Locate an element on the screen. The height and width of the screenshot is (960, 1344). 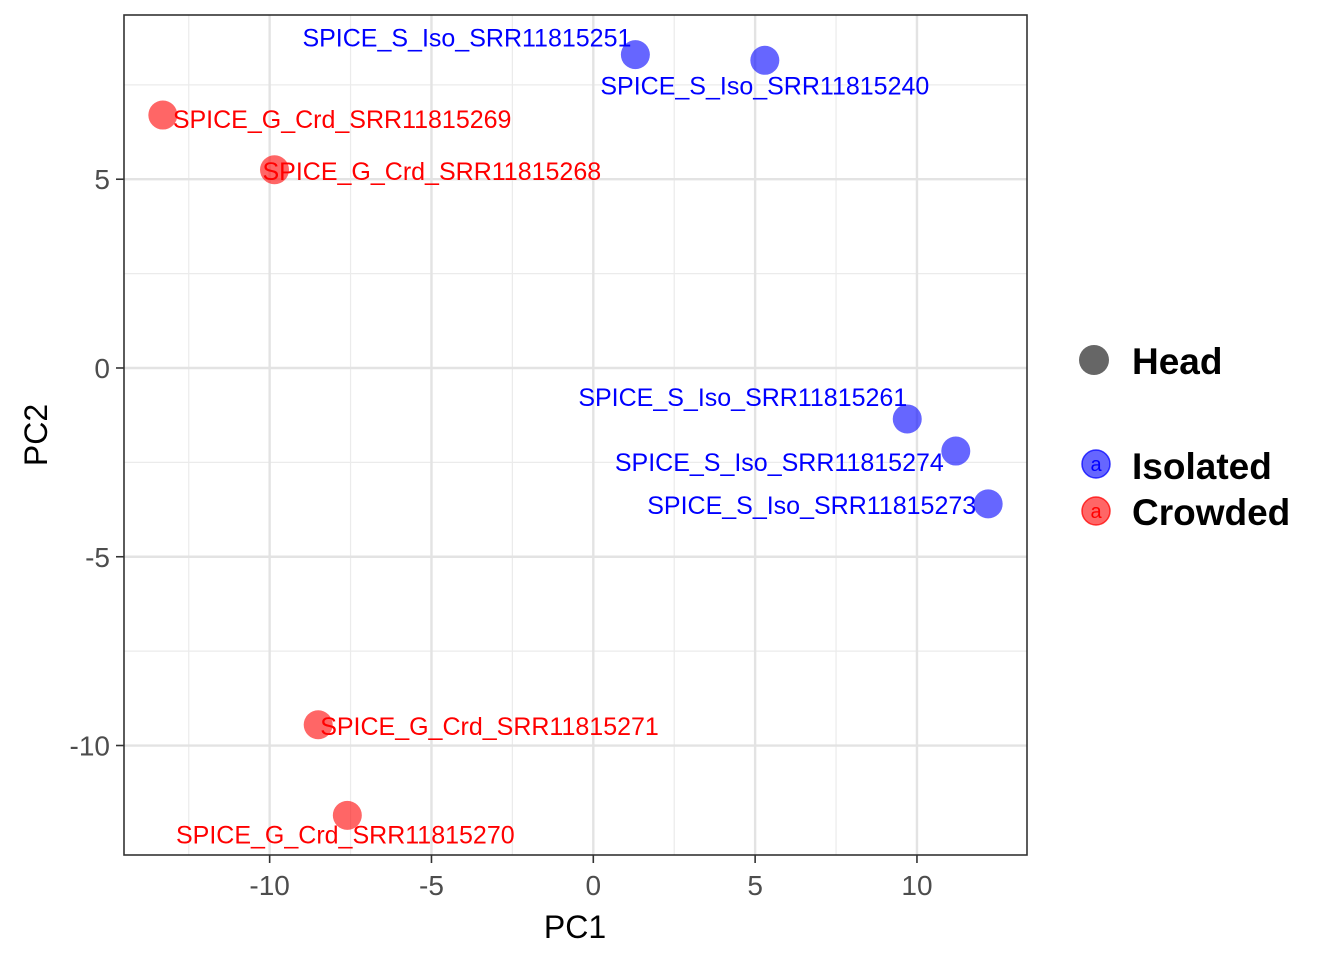
legend-key-glyph-crowded: a is located at coordinates (1096, 512).